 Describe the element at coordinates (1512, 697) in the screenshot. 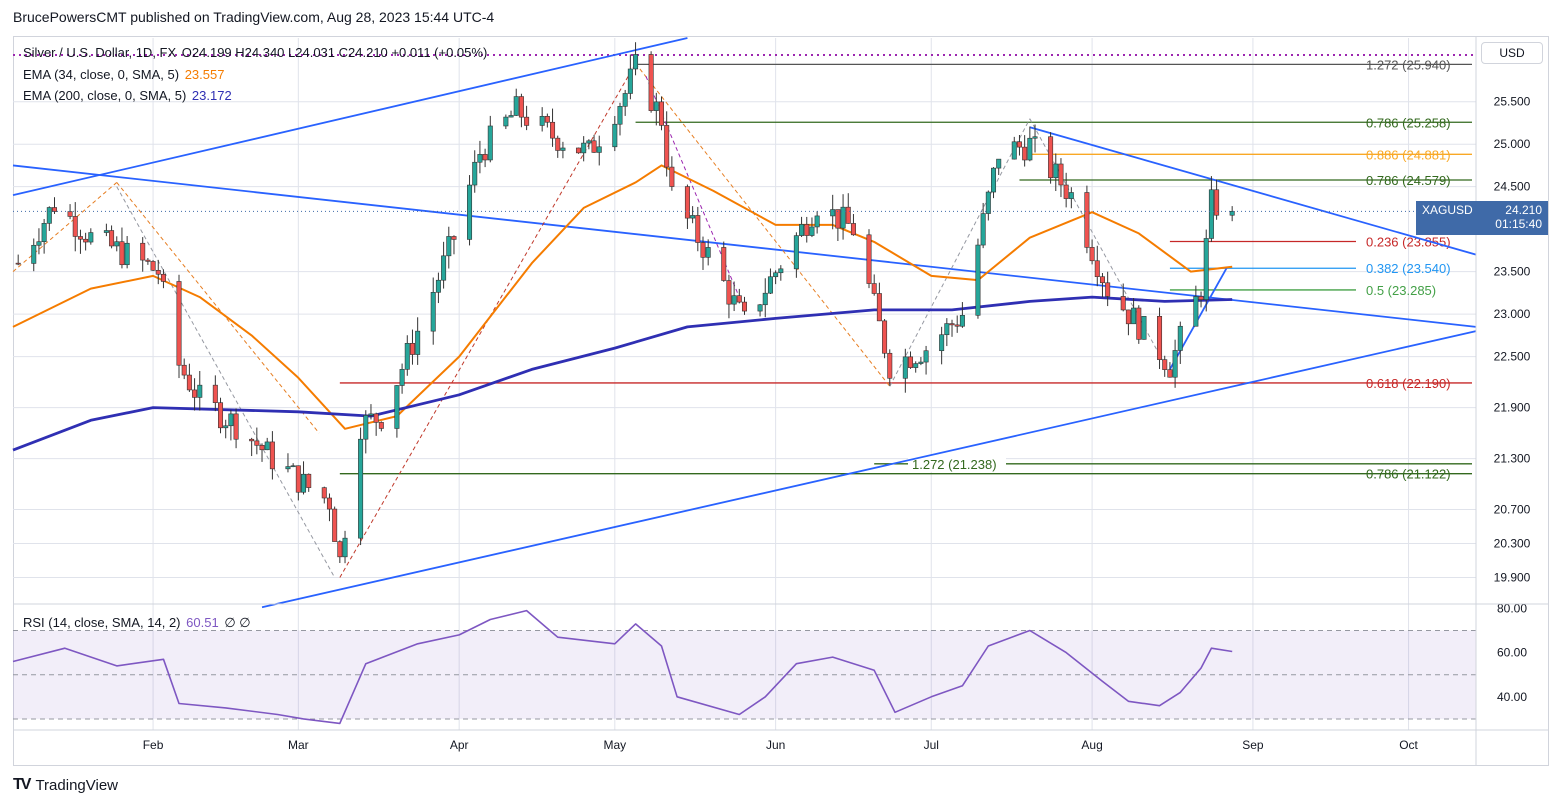

I see `rsi-tick-label: 40.00` at that location.